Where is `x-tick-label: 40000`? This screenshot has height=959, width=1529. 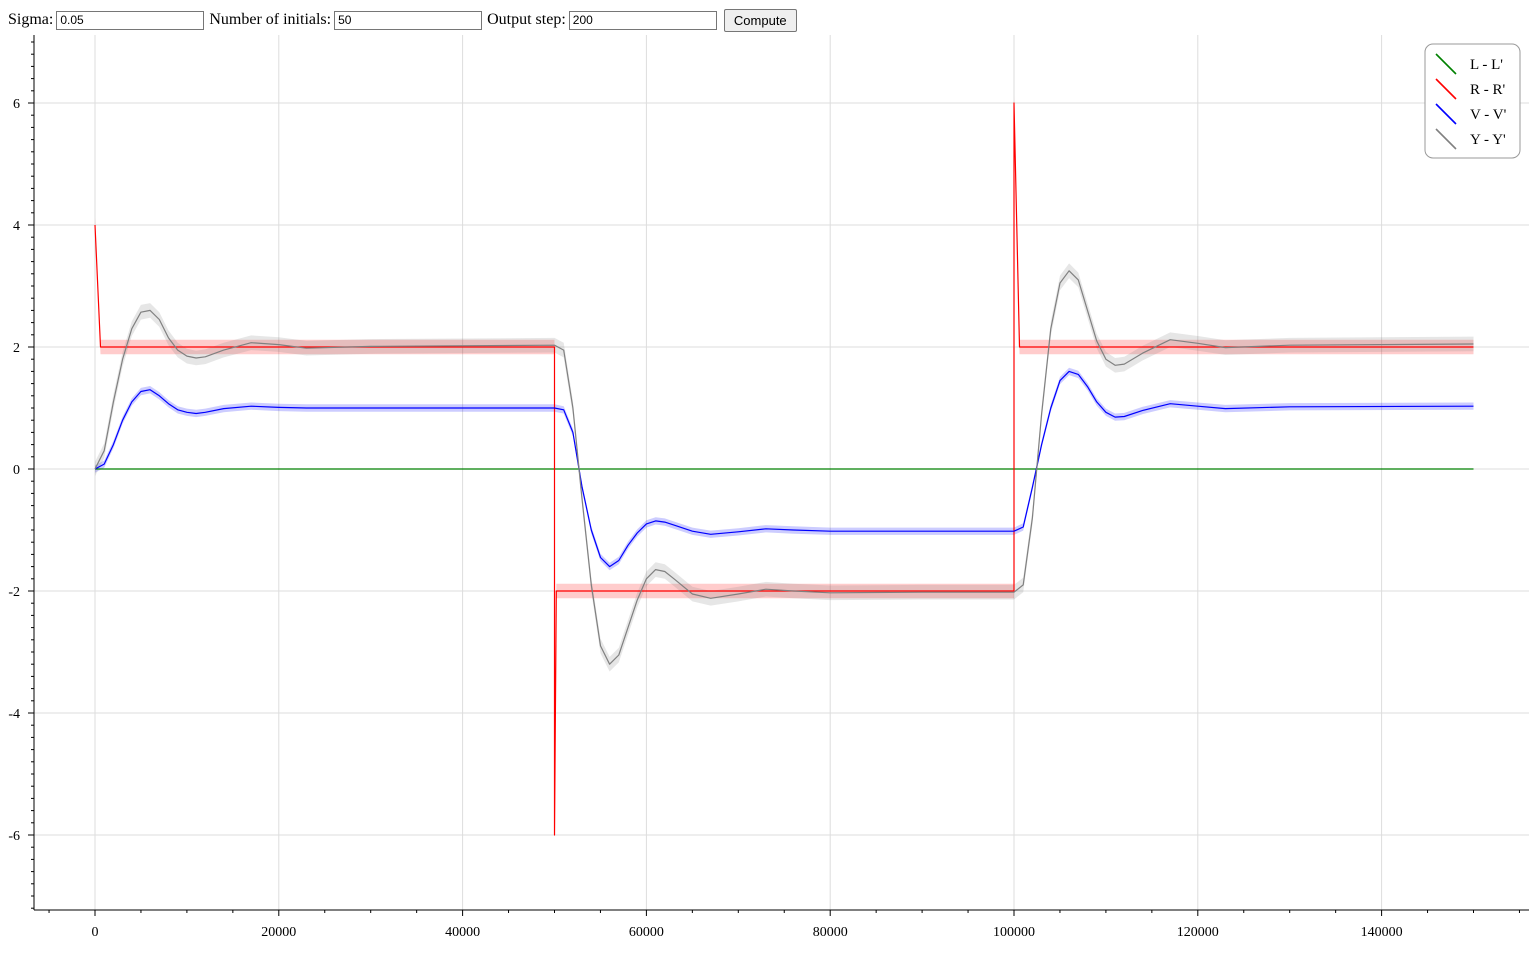 x-tick-label: 40000 is located at coordinates (462, 932).